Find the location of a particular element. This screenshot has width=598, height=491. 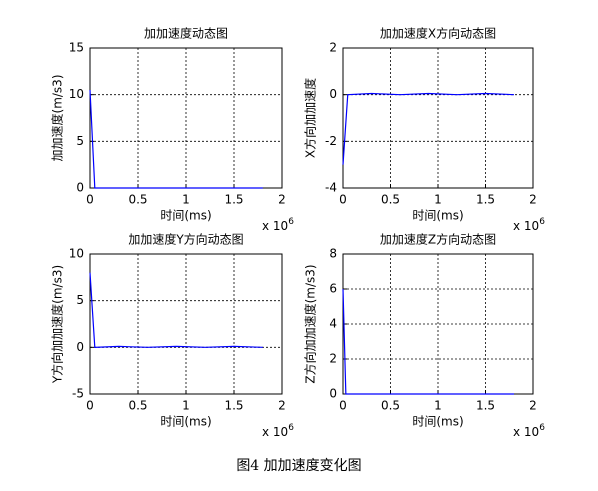

subplot-title: 加加速度X方向动态图 is located at coordinates (438, 33).